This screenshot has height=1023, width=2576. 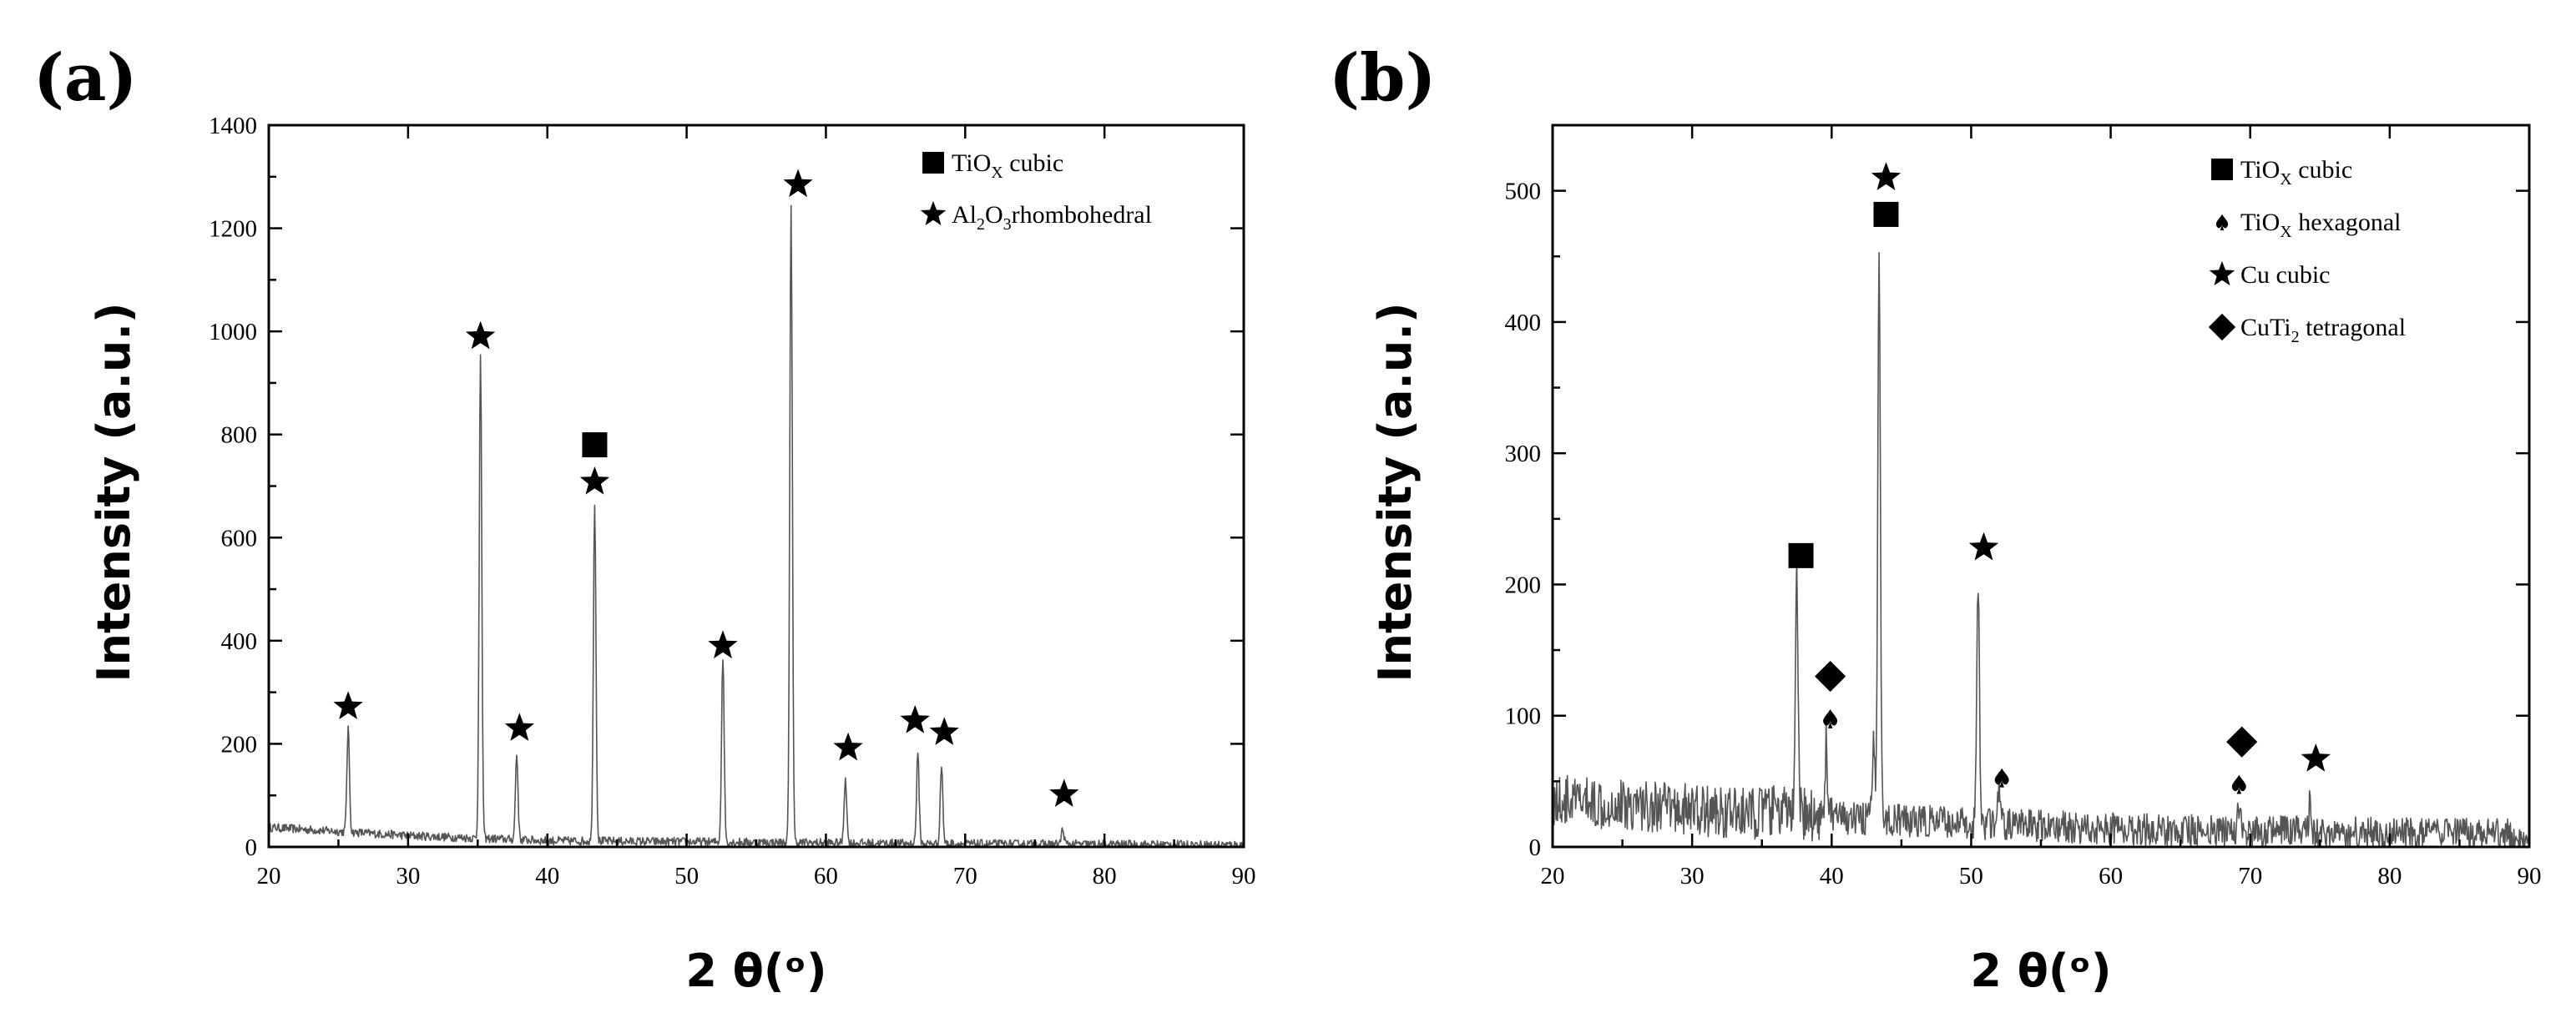 I want to click on legend-diamond-icon, so click(x=2222, y=327).